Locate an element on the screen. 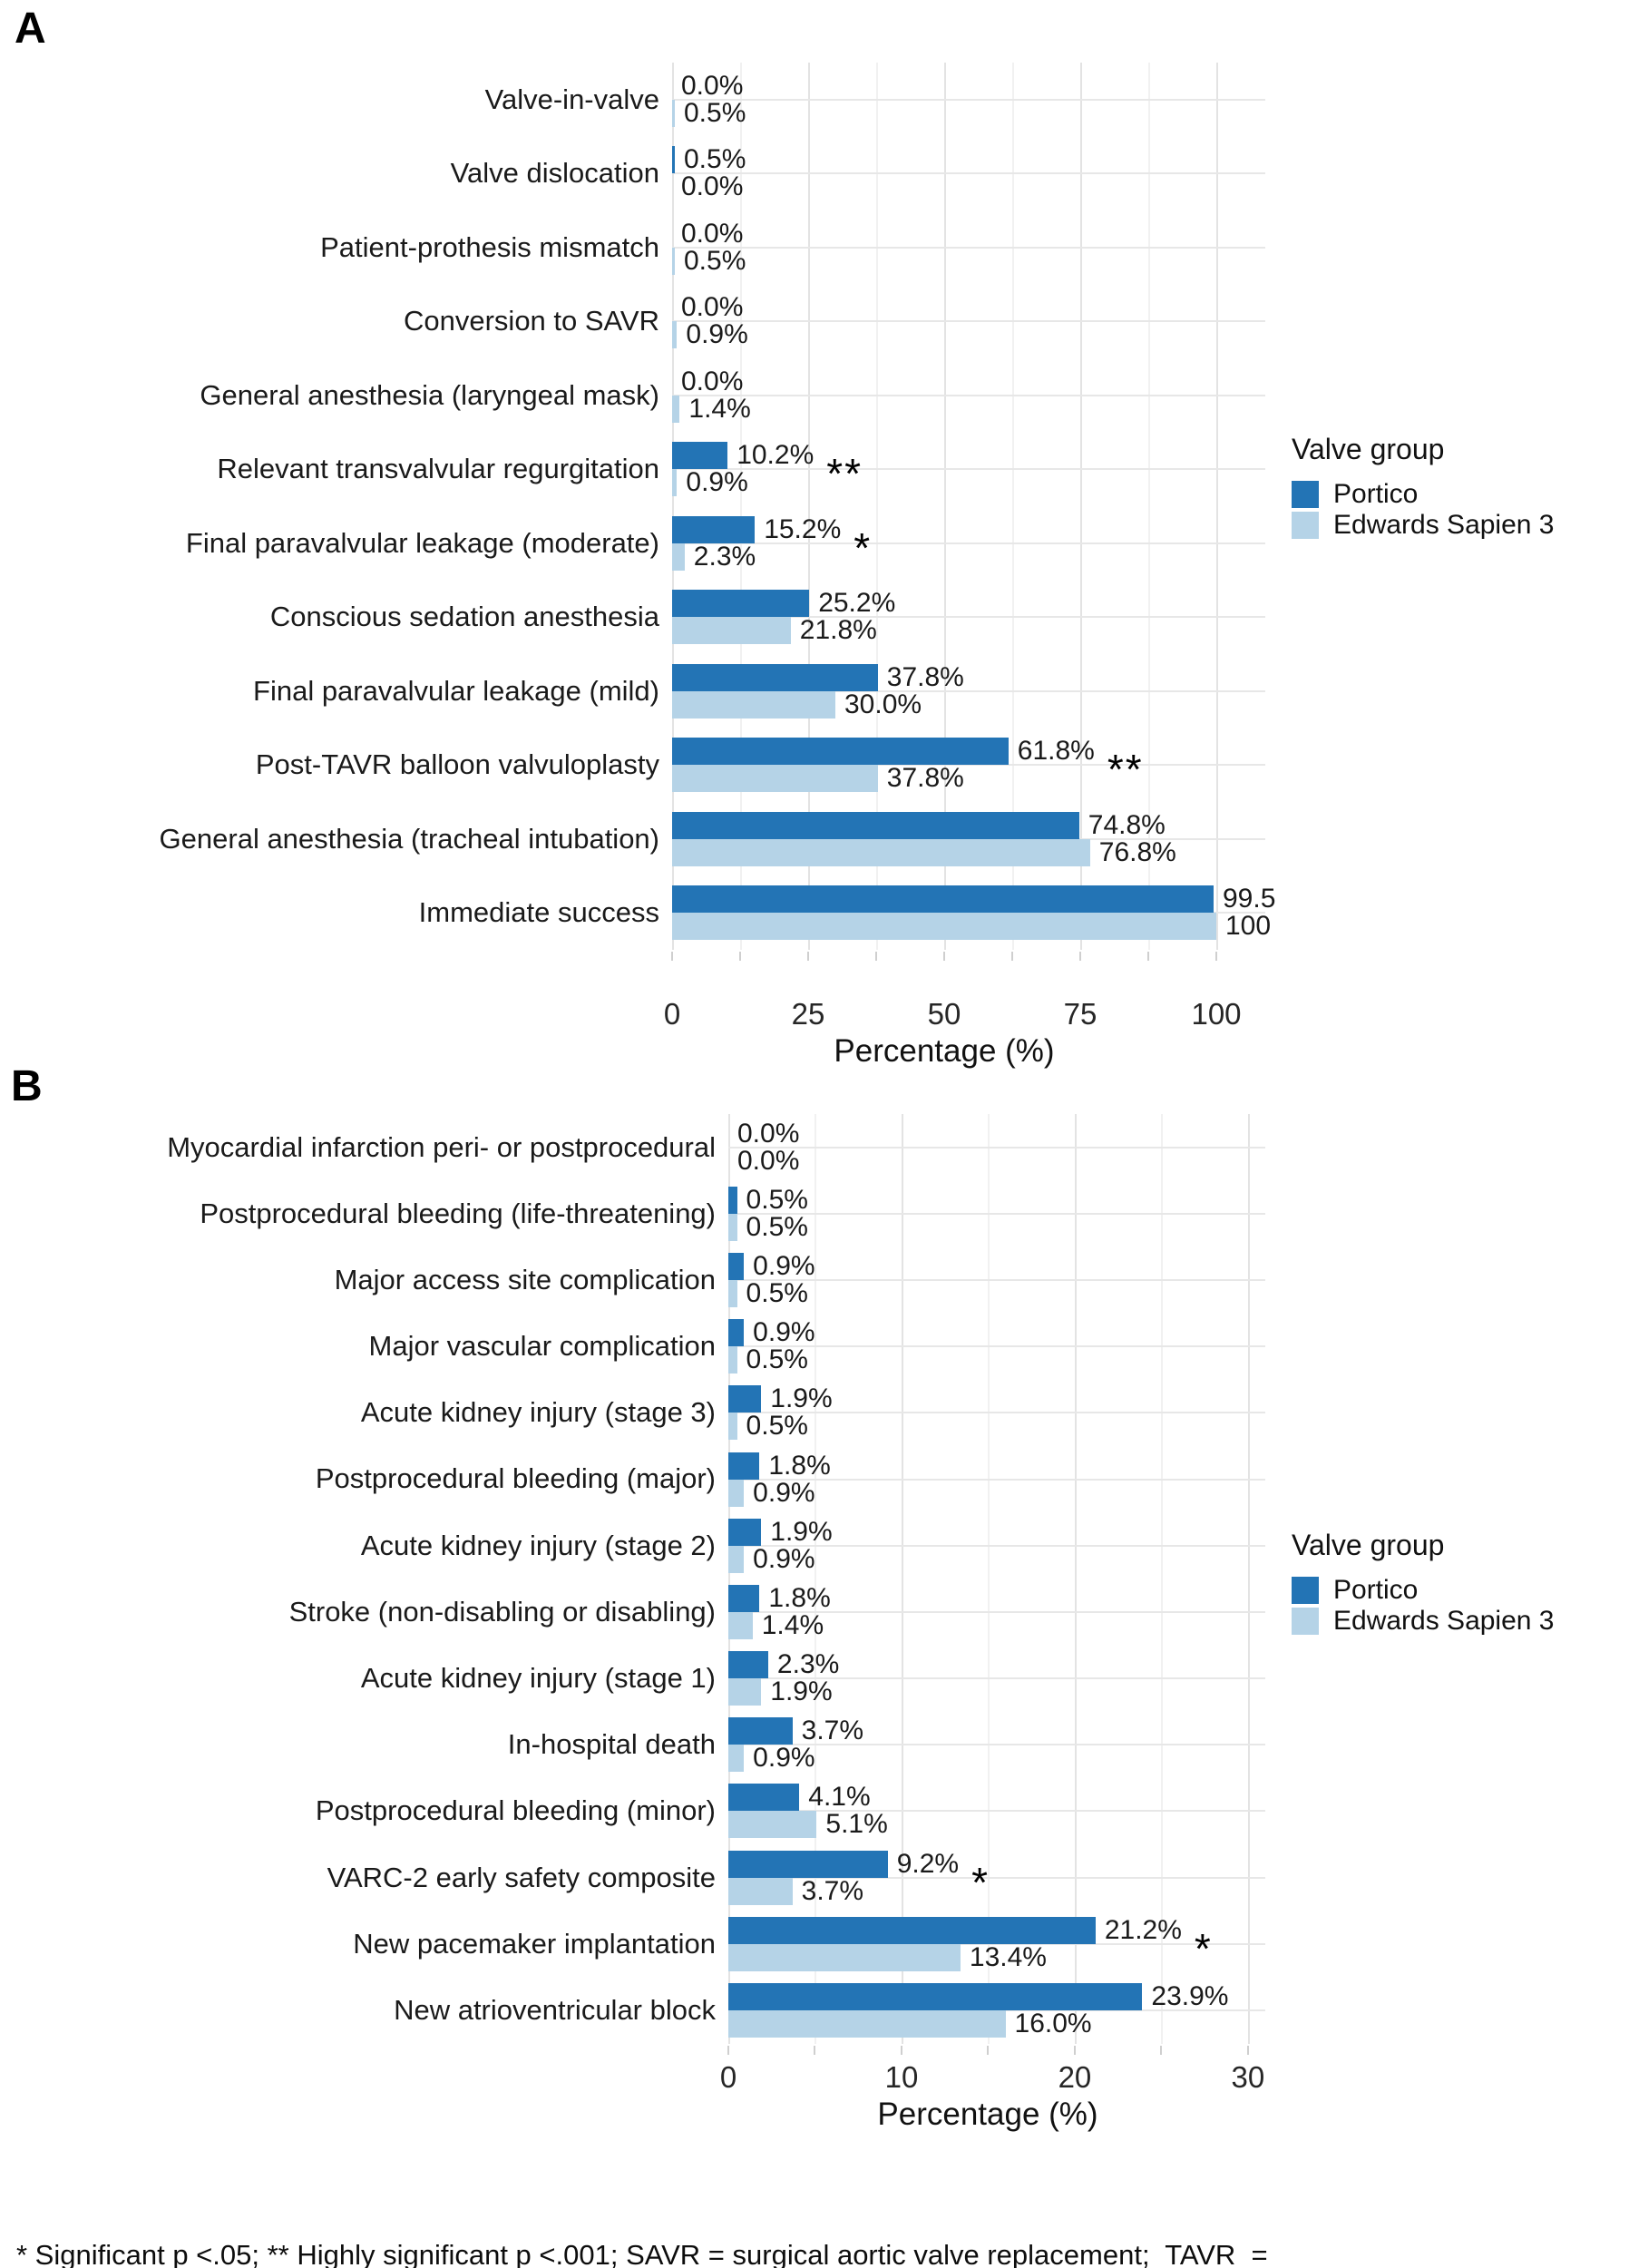 The width and height of the screenshot is (1629, 2268). bar-pair: 25.2% 21.8% is located at coordinates (968, 618).